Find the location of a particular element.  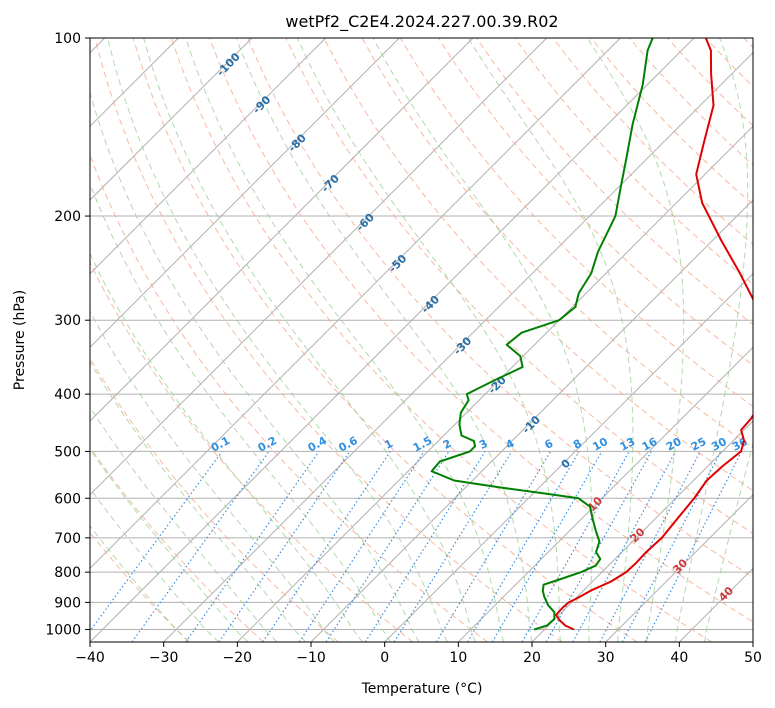

y-tick-label: 800 is located at coordinates (67, 573).